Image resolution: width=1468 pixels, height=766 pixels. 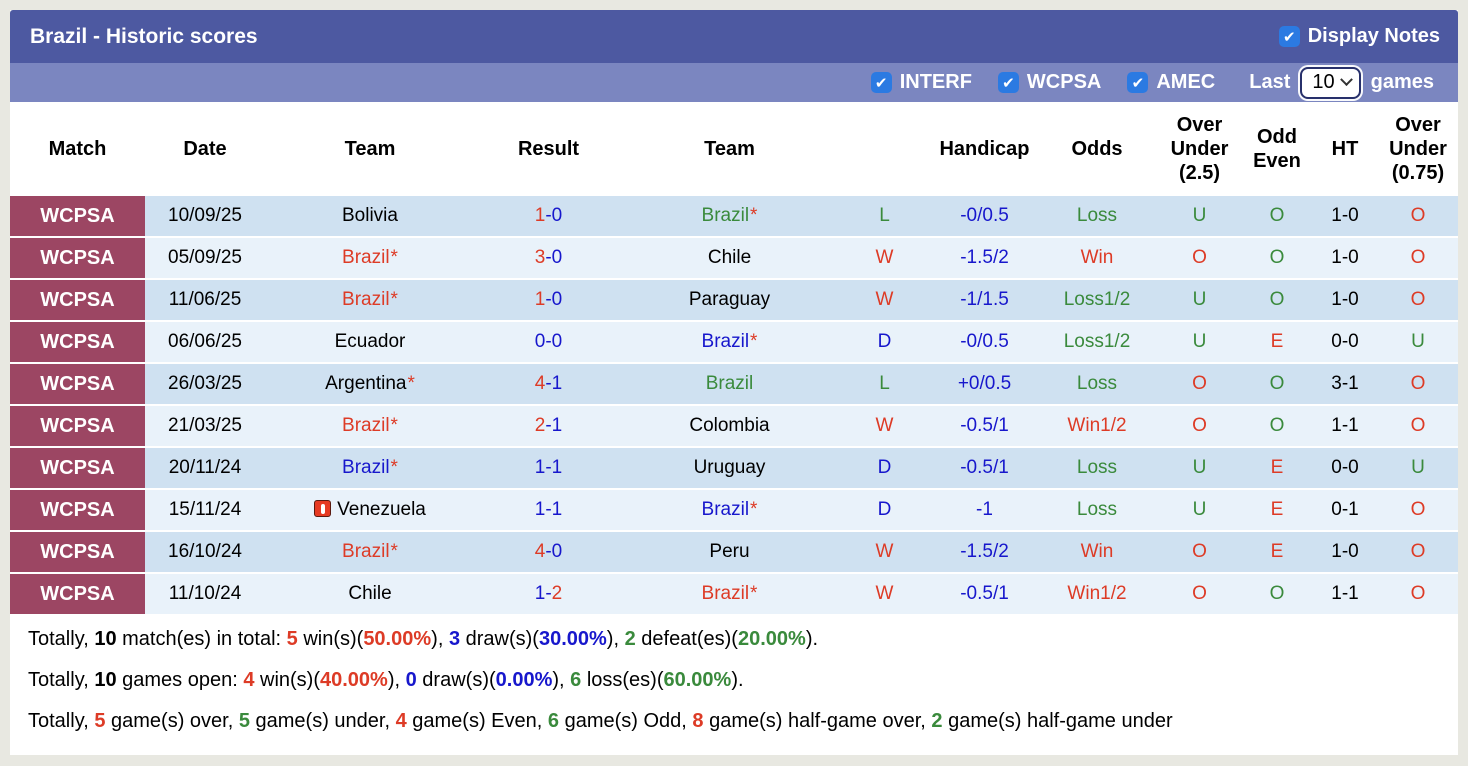 What do you see at coordinates (576, 680) in the screenshot?
I see `text-segment: 6` at bounding box center [576, 680].